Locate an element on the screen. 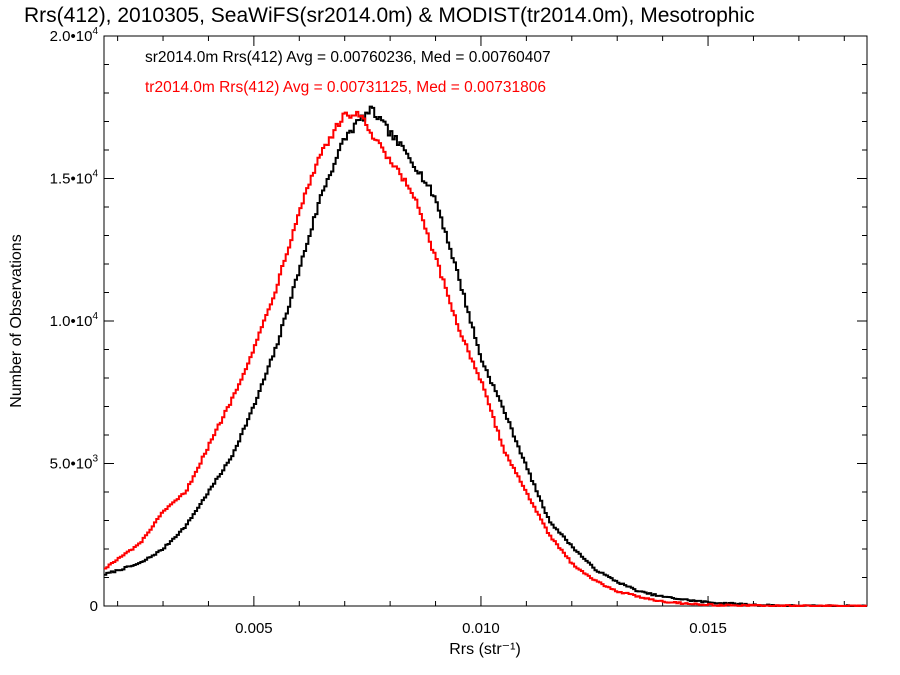 This screenshot has height=675, width=900. x-tick-label: 0.010 is located at coordinates (481, 628).